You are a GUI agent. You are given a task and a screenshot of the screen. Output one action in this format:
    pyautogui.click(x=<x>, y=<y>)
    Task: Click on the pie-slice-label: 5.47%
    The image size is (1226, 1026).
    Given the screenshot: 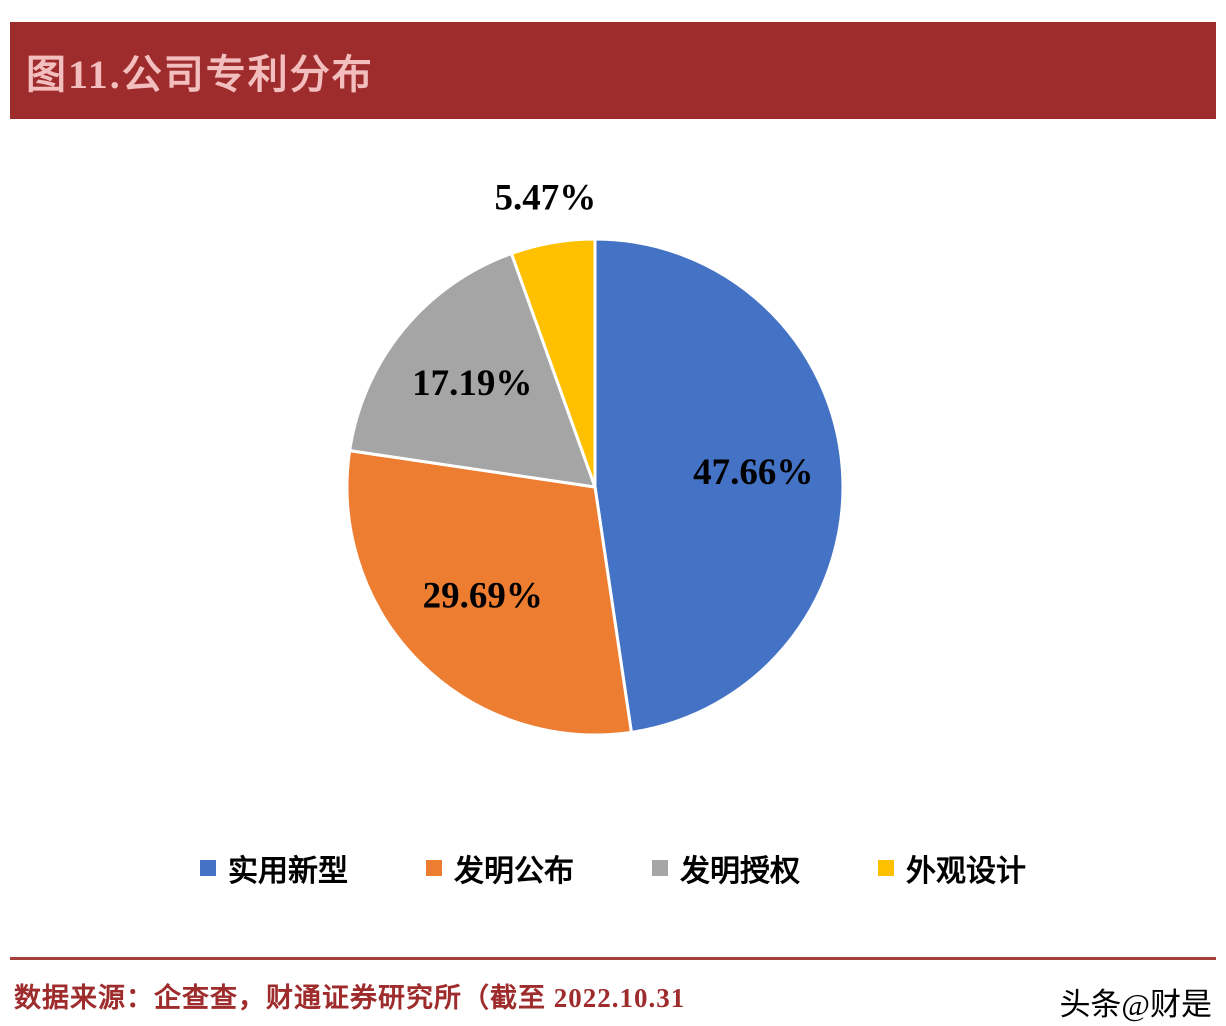 What is the action you would take?
    pyautogui.click(x=546, y=198)
    